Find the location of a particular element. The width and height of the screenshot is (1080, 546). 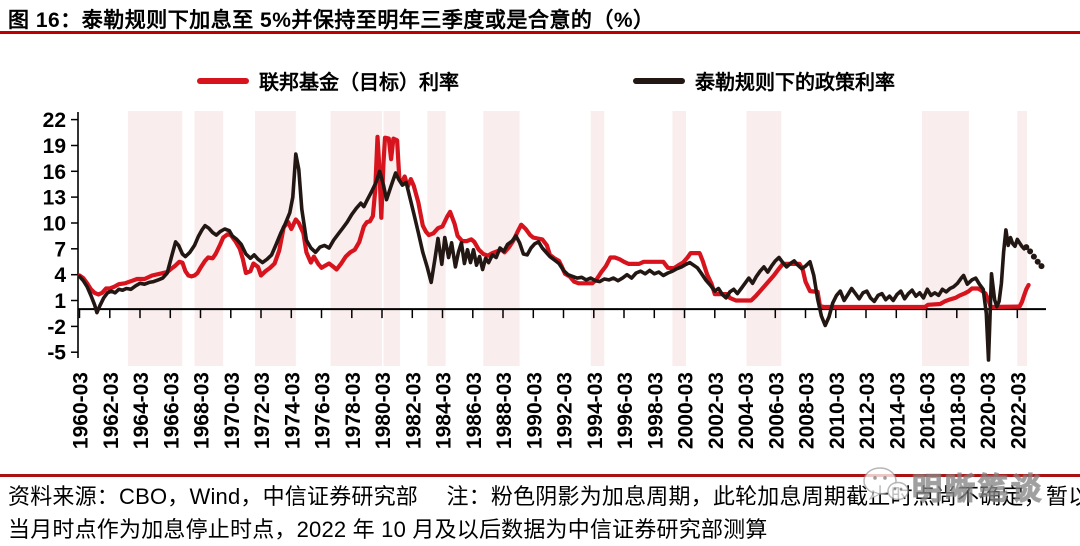

taylor-rule-line-swatch is located at coordinates (659, 80).